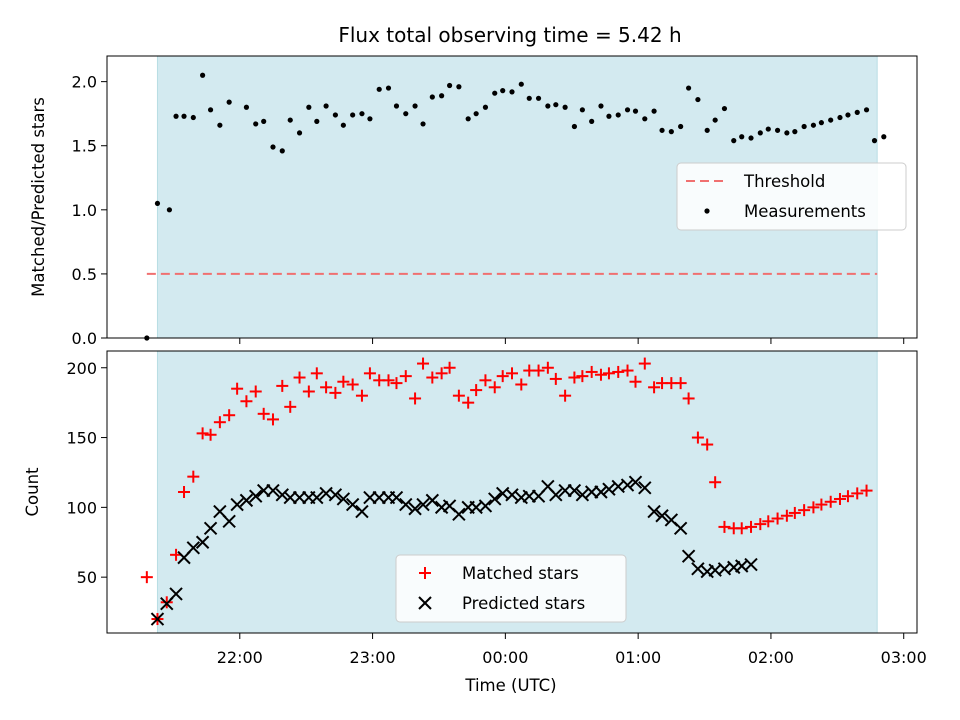 Image resolution: width=960 pixels, height=720 pixels. I want to click on x-tick-label: 23:00, so click(373, 657).